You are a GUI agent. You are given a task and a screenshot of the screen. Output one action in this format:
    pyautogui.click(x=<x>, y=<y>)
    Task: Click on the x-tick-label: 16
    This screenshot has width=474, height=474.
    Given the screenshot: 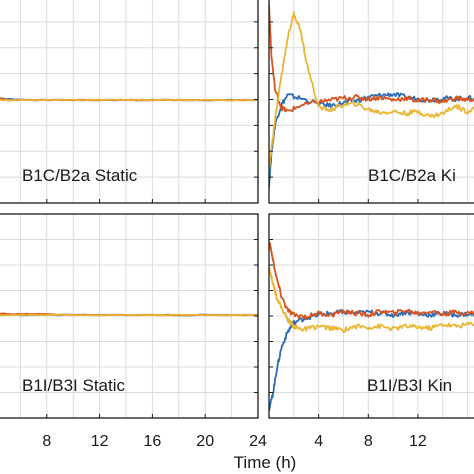 What is the action you would take?
    pyautogui.click(x=153, y=441)
    